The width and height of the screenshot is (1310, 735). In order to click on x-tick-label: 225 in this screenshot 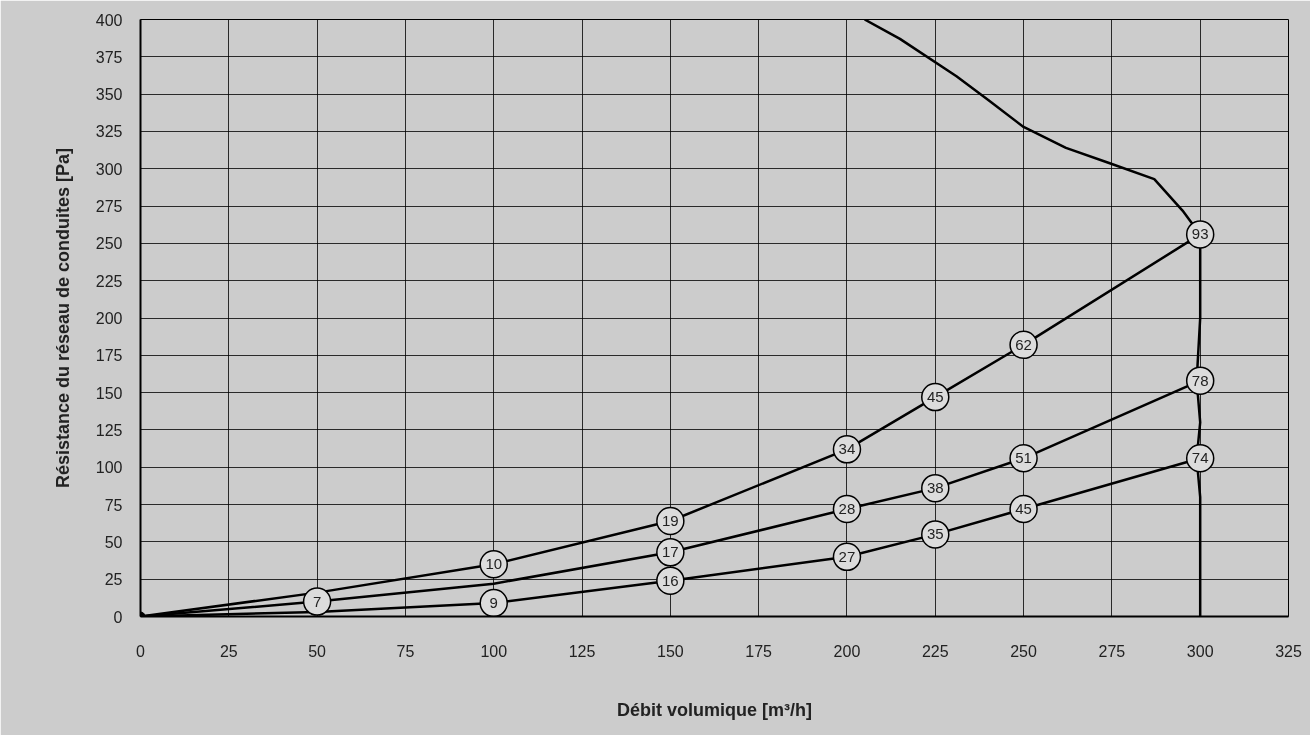, I will do `click(935, 651)`.